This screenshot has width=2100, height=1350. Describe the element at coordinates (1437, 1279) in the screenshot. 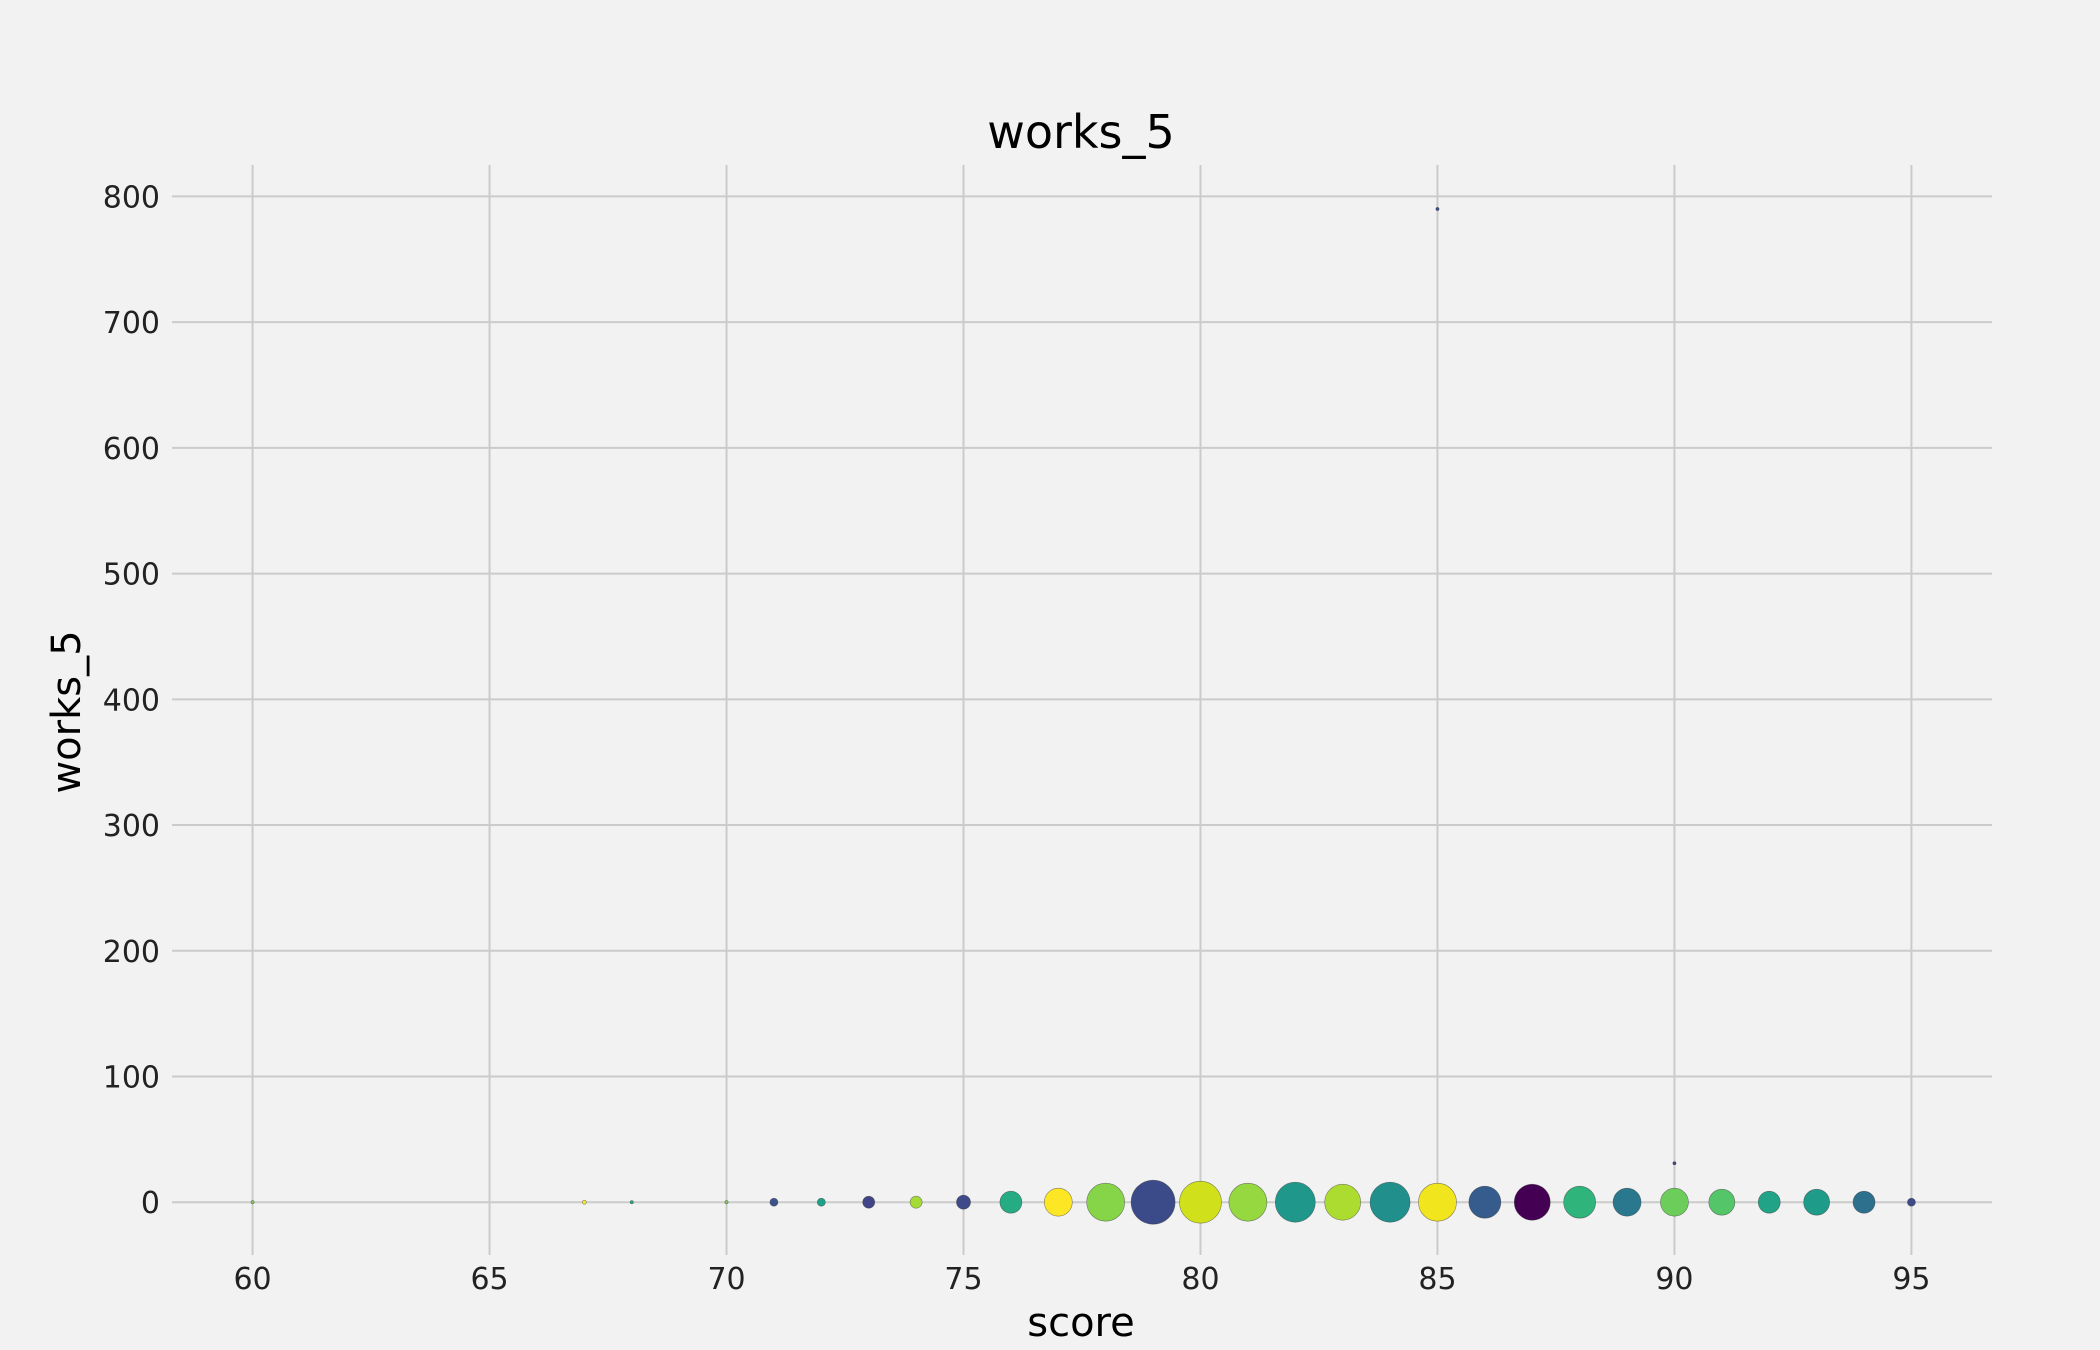

I see `x-tick-label: 85` at that location.